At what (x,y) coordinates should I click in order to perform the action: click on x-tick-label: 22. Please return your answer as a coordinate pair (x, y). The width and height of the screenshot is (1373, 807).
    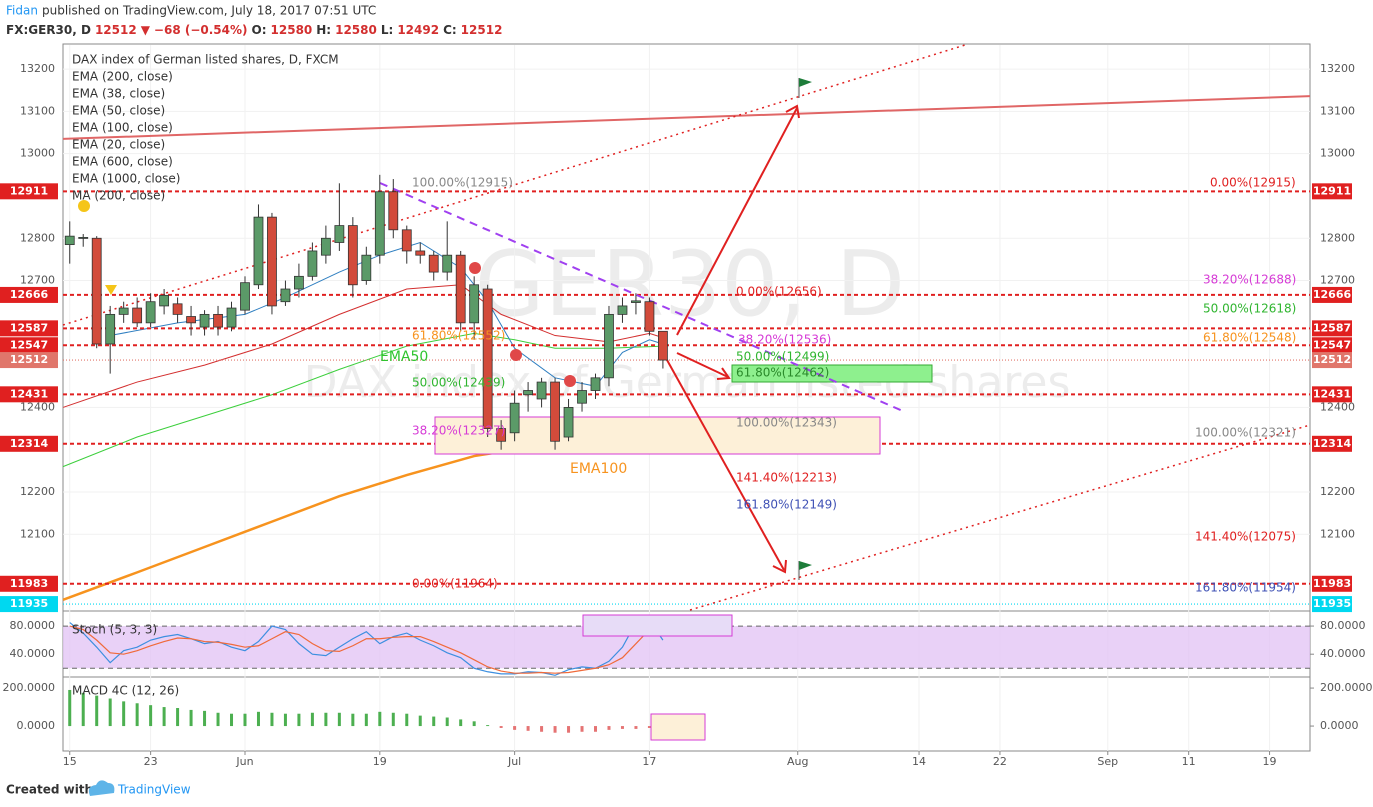
    Looking at the image, I should click on (1000, 761).